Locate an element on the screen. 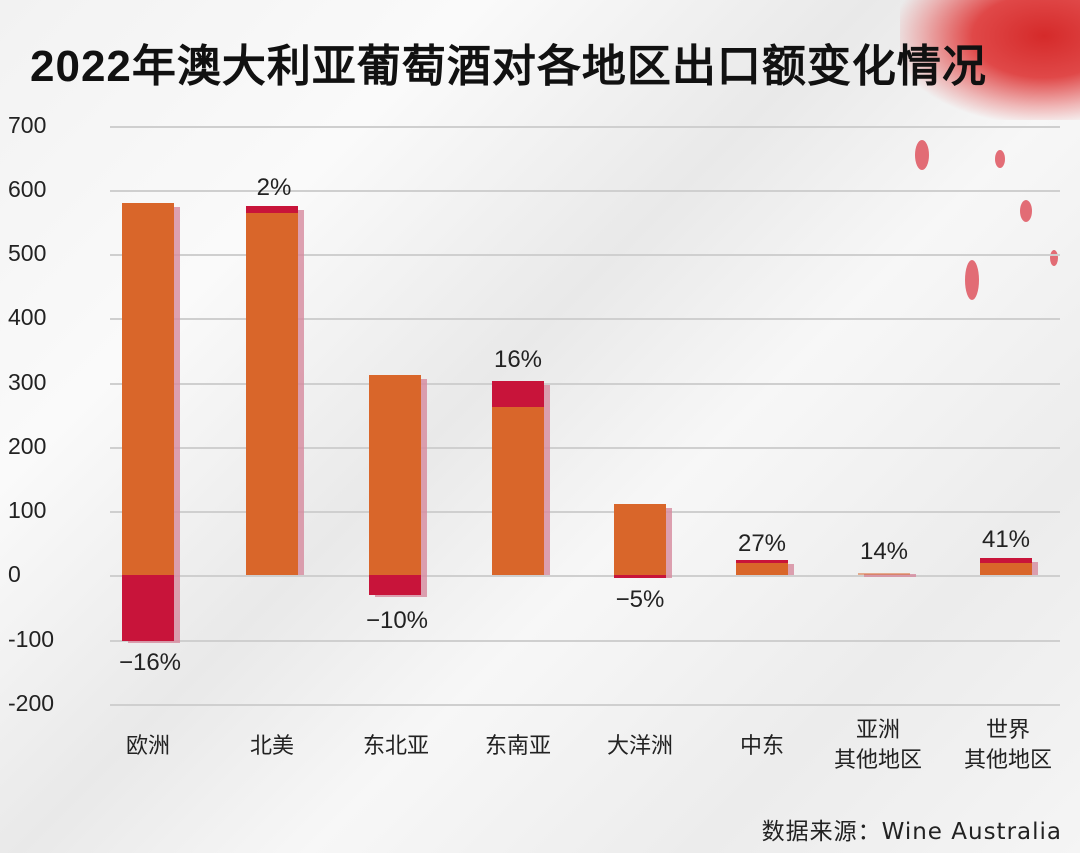 The image size is (1080, 853). y-tick: 100 is located at coordinates (27, 510).